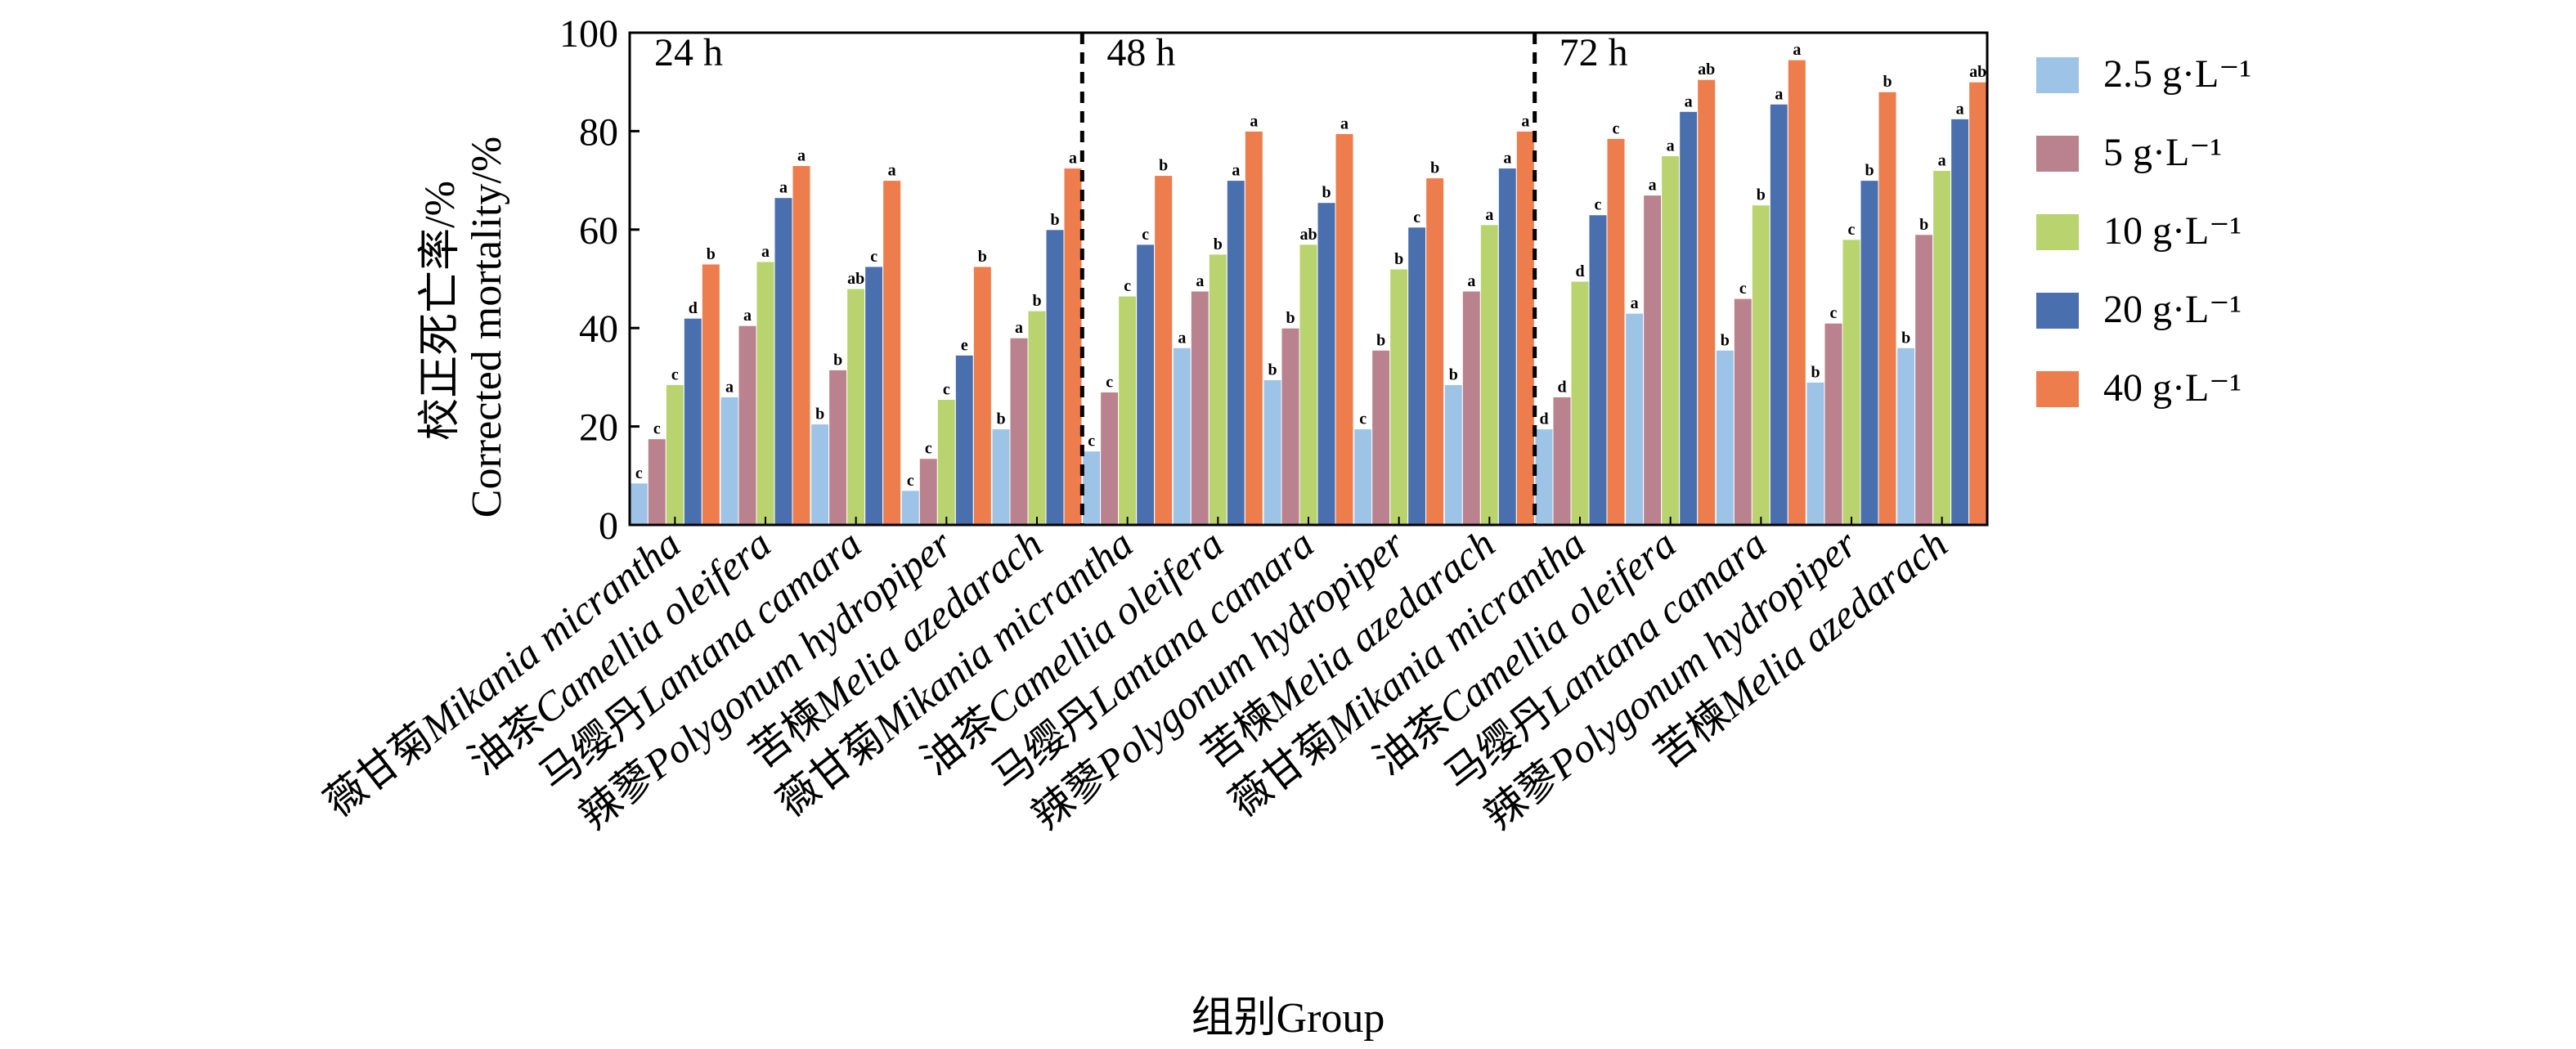 The width and height of the screenshot is (2576, 1049). What do you see at coordinates (598, 132) in the screenshot?
I see `y-tick-label: 80` at bounding box center [598, 132].